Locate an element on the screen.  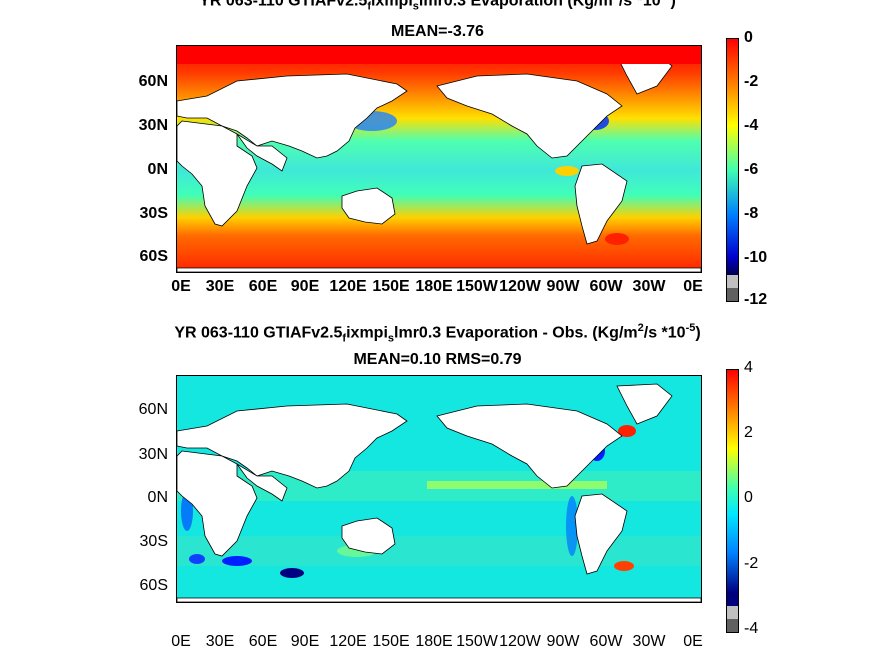
top-colorbar-tick: 0 is located at coordinates (748, 37).